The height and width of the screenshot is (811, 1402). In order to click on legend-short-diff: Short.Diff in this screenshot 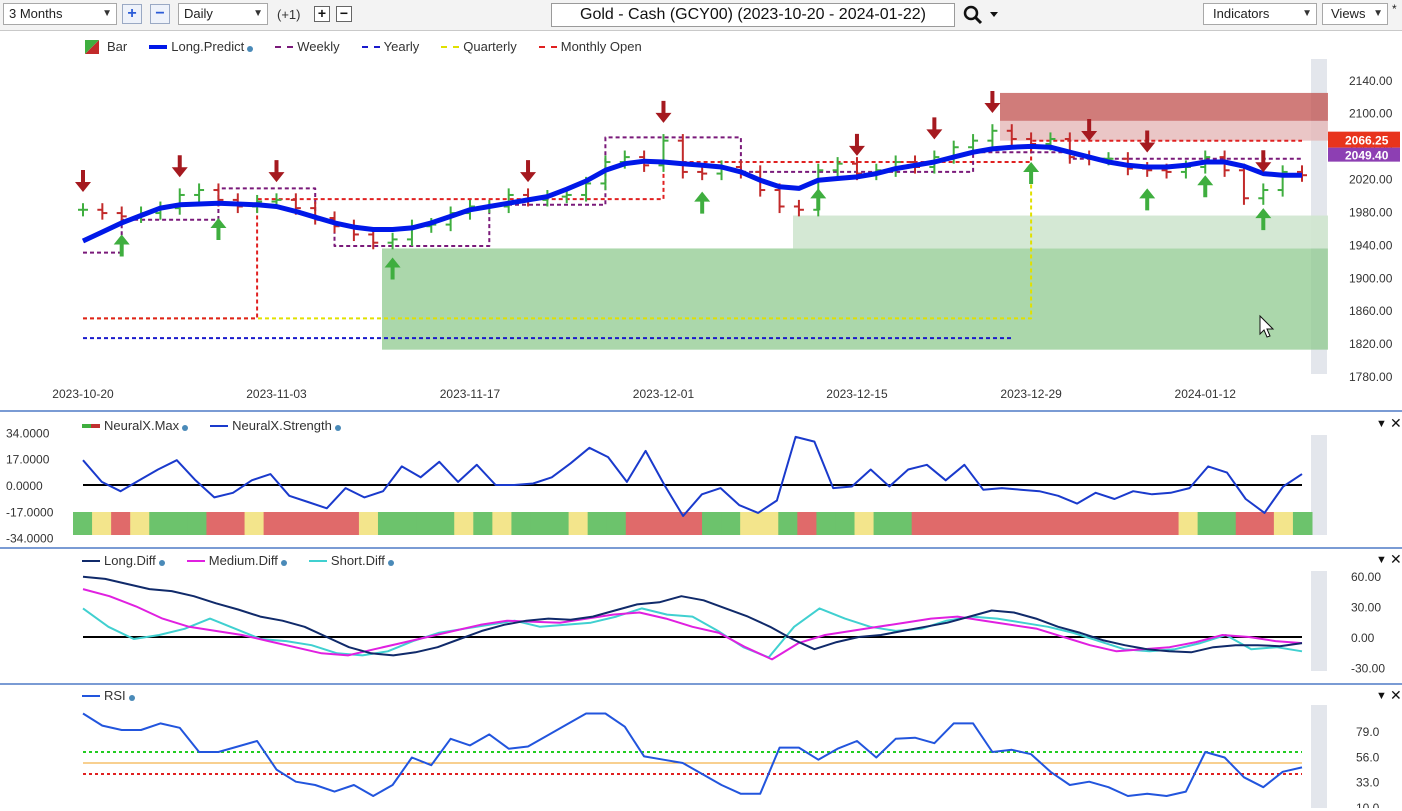, I will do `click(351, 560)`.